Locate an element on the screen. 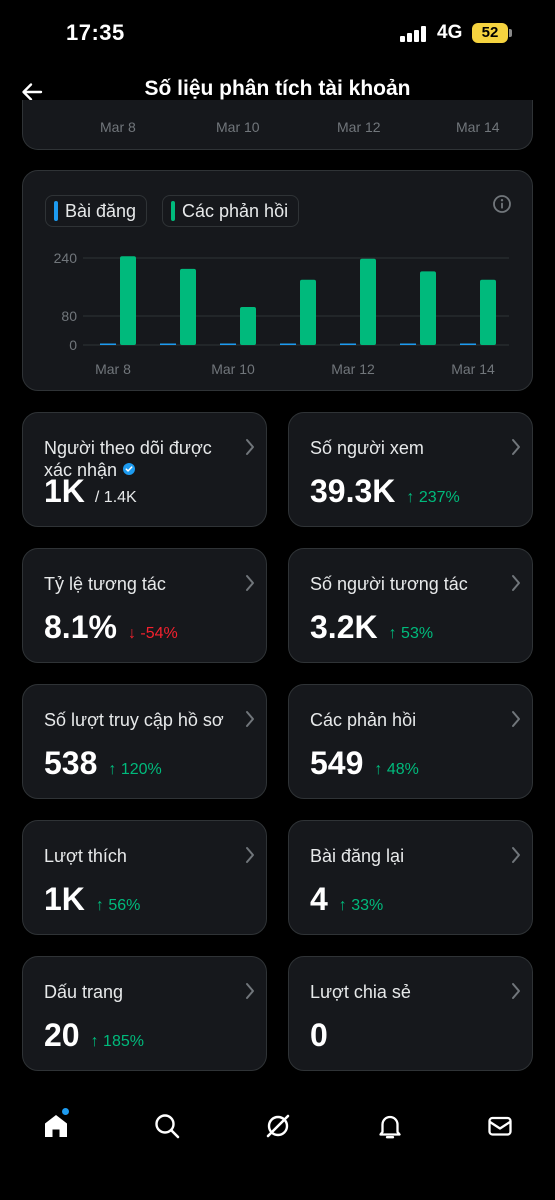 This screenshot has height=1200, width=555. metric-value: 538 is located at coordinates (70, 763).